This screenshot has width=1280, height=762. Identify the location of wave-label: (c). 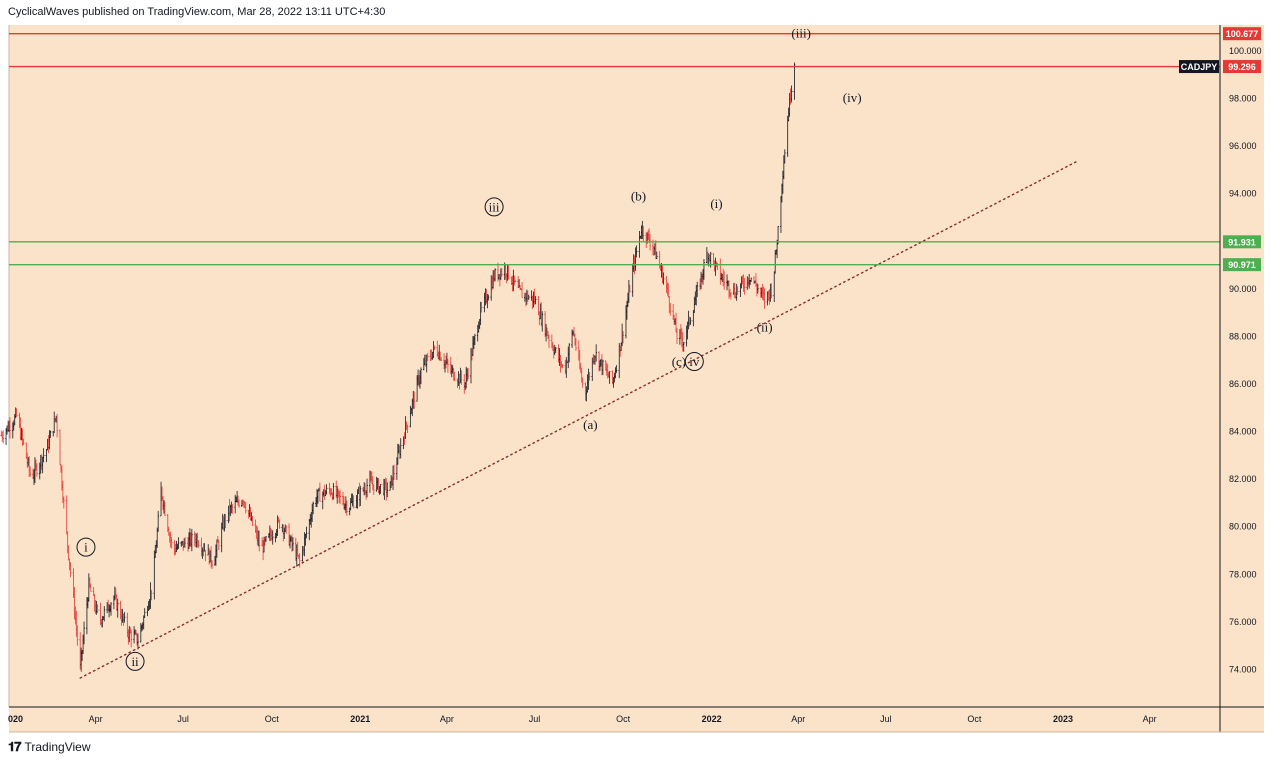
(679, 361).